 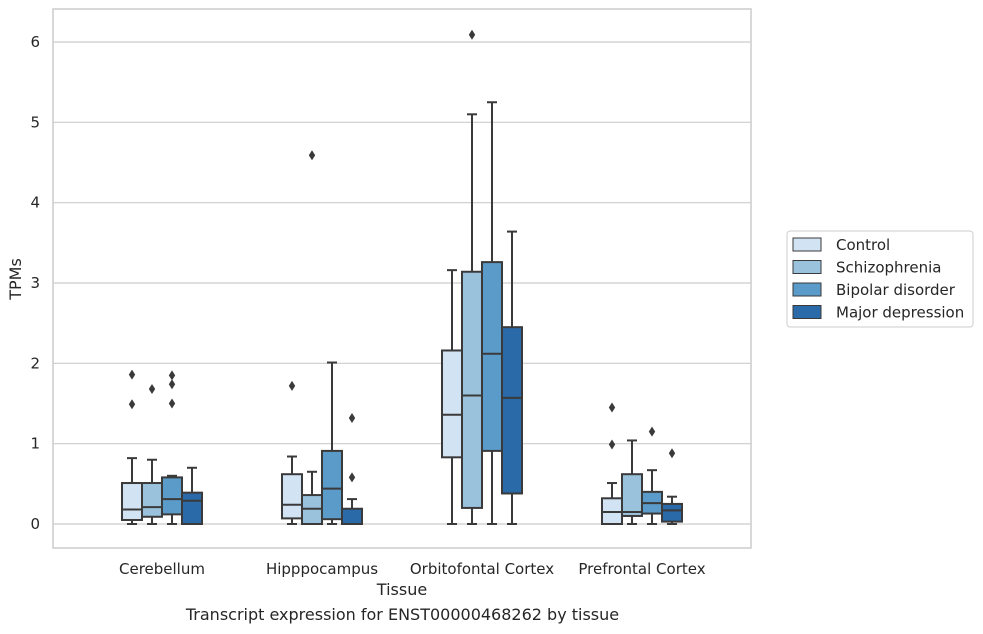 What do you see at coordinates (863, 245) in the screenshot?
I see `legend-label-1: Control` at bounding box center [863, 245].